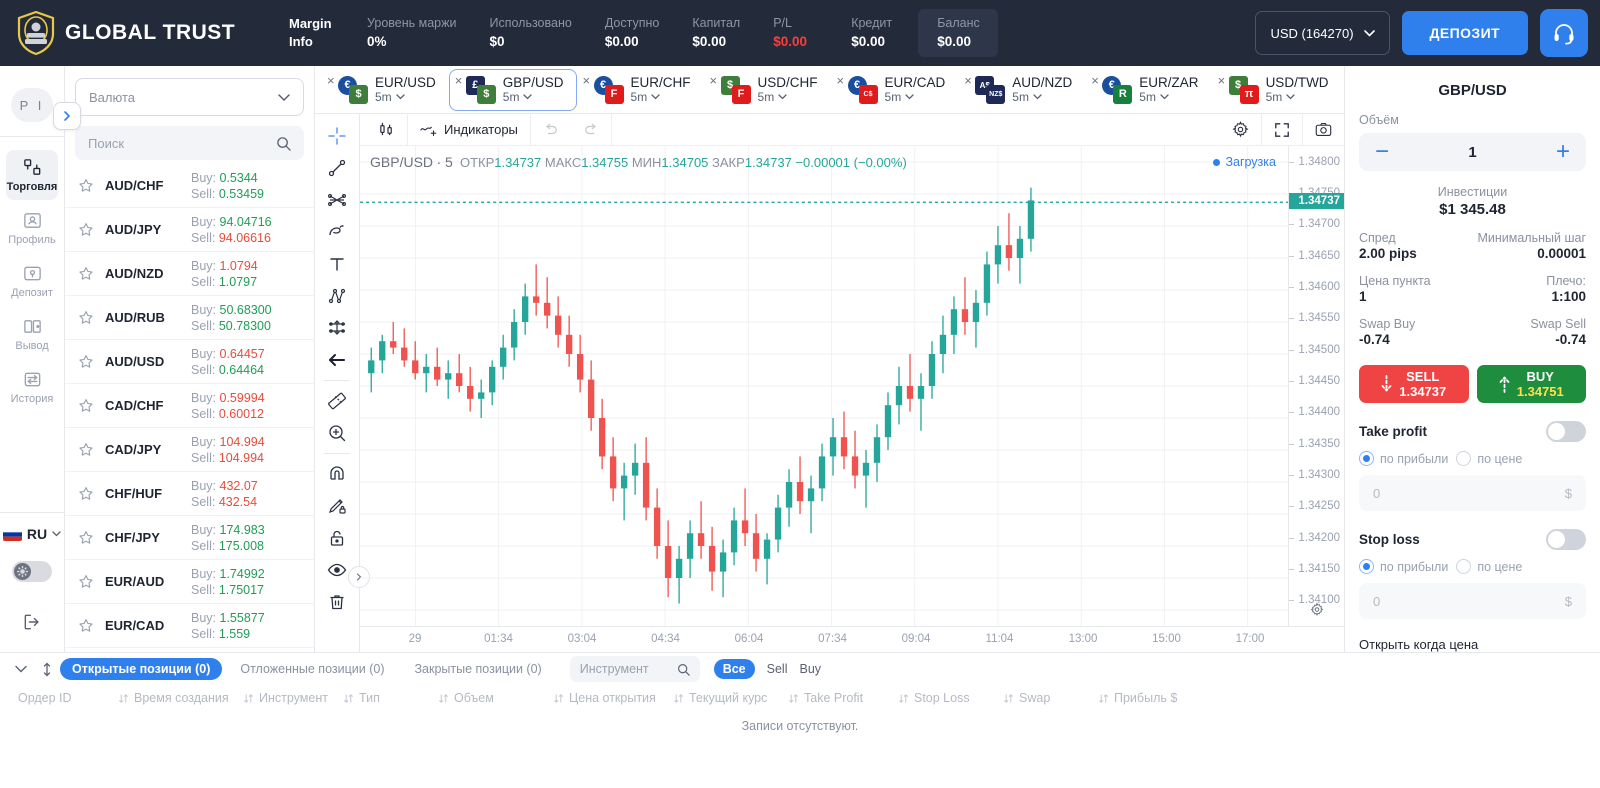 The image size is (1600, 788). I want to click on language-selector: RU, so click(32, 534).